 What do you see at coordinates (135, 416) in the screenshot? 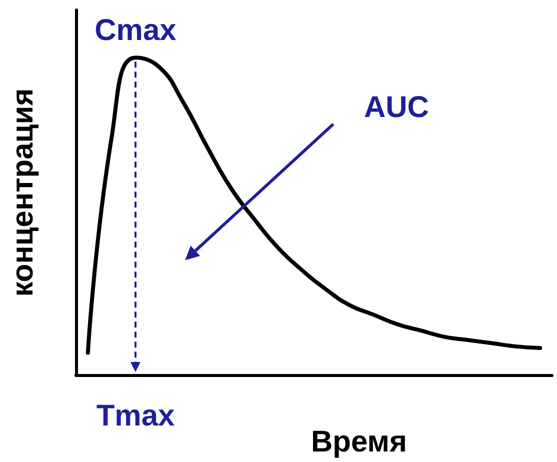
I see `text: Tmax` at bounding box center [135, 416].